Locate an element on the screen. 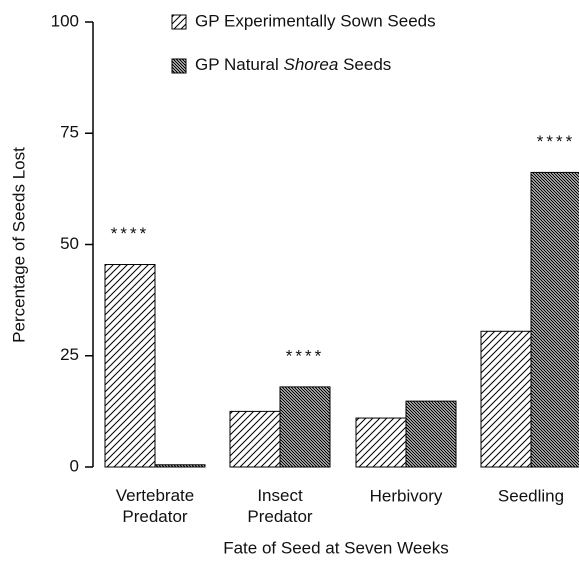  y-tick-label: 25 is located at coordinates (69, 354).